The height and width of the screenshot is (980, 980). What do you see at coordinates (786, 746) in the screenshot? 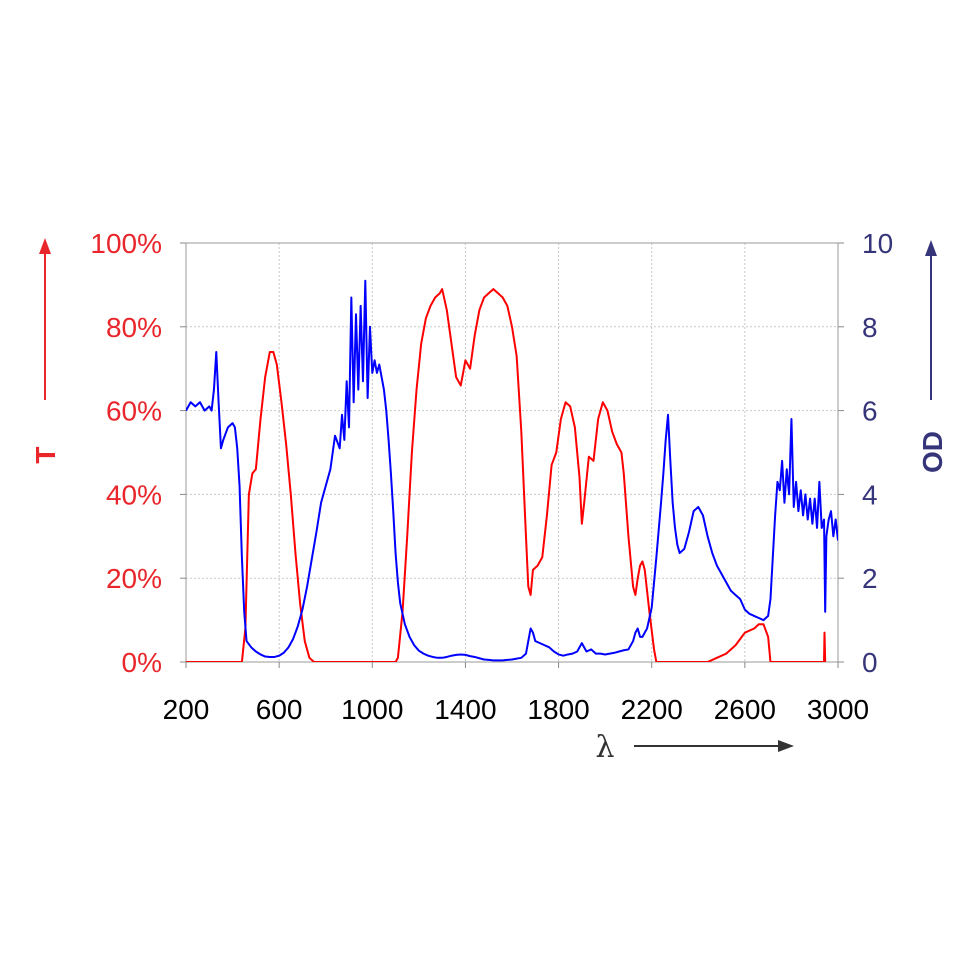
I see `x-axis-arrow-icon` at bounding box center [786, 746].